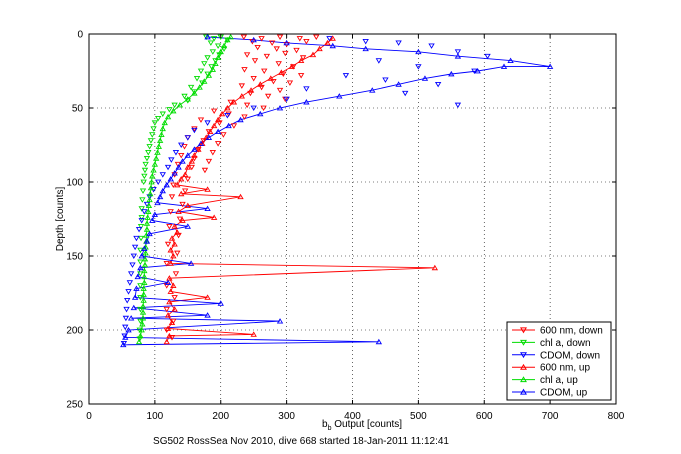 This screenshot has width=681, height=454. Describe the element at coordinates (565, 343) in the screenshot. I see `legend-label-chl-a-down: chl a, down` at that location.